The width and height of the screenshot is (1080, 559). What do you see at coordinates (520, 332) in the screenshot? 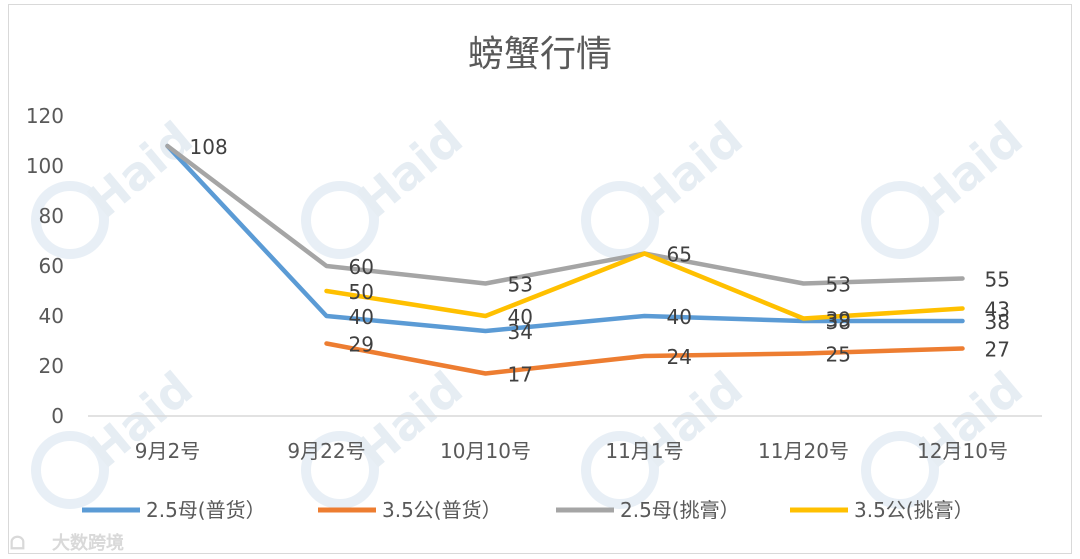
I see `data-label: 34` at bounding box center [520, 332].